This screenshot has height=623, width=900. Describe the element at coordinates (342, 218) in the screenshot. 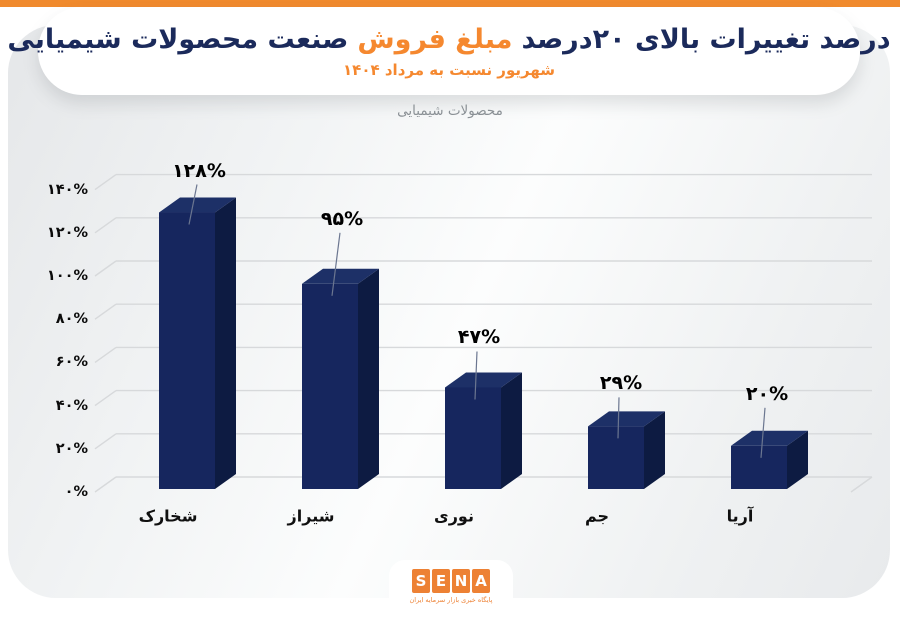

I see `bar-value-label: ۹۵%` at that location.